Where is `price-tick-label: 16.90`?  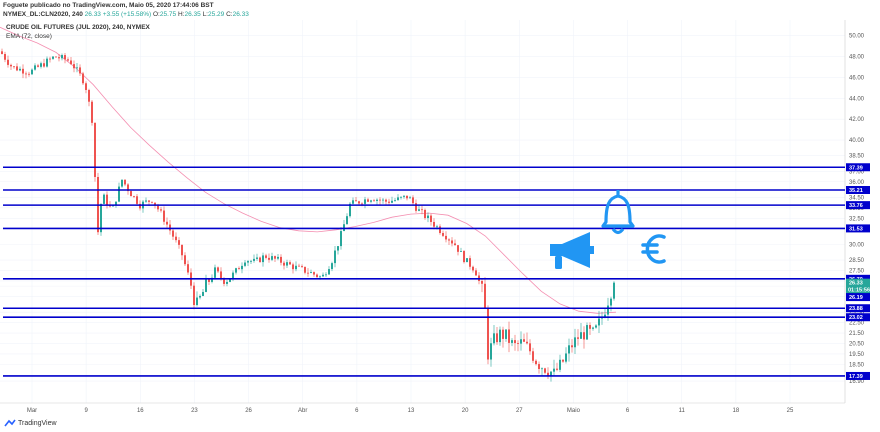
price-tick-label: 16.90 is located at coordinates (857, 382).